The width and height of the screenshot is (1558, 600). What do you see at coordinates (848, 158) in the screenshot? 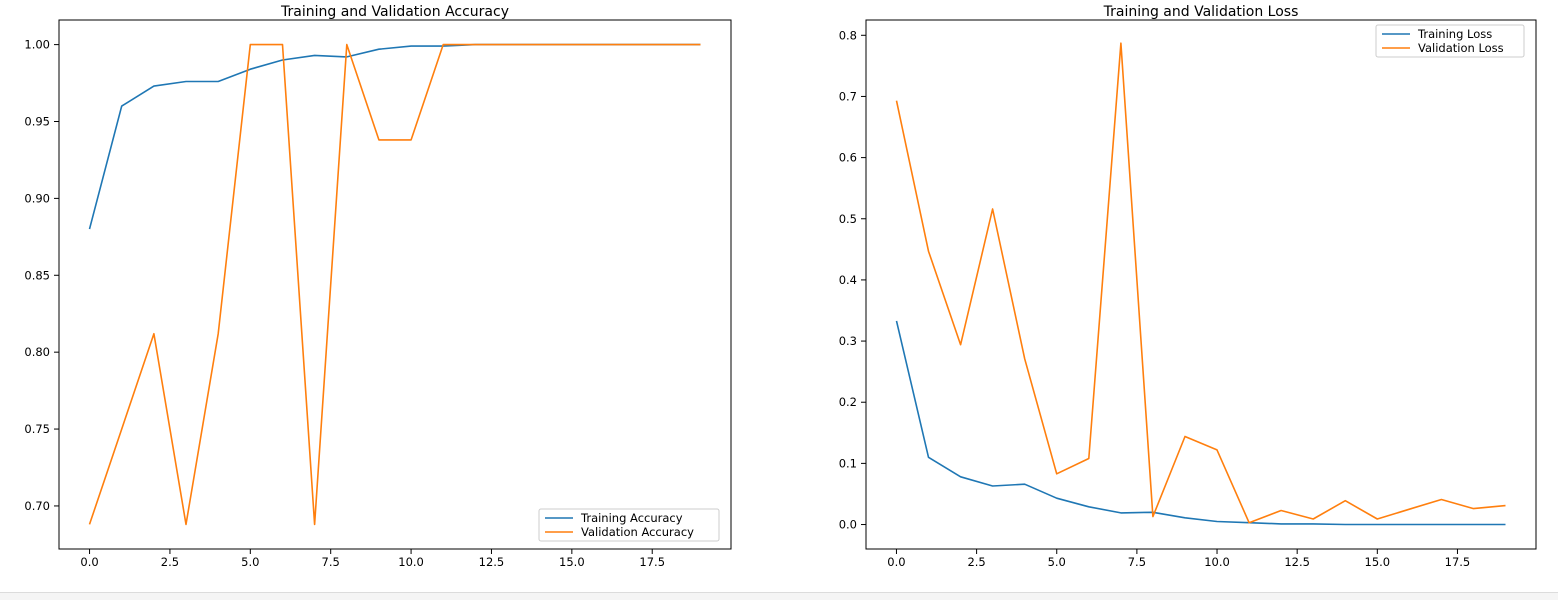
I see `y-tick-label: 0.6` at bounding box center [848, 158].